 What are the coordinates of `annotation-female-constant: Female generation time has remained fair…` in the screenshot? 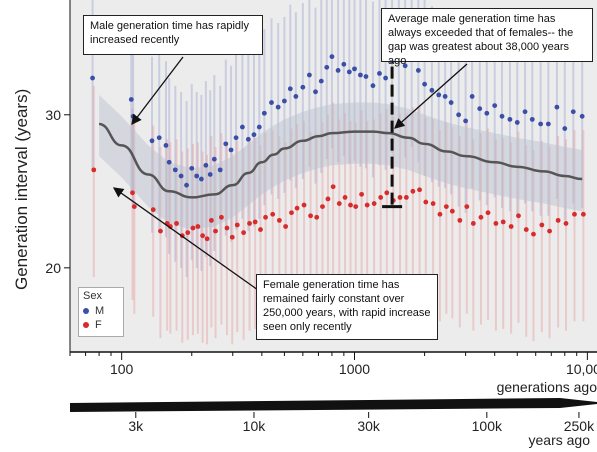 It's located at (347, 307).